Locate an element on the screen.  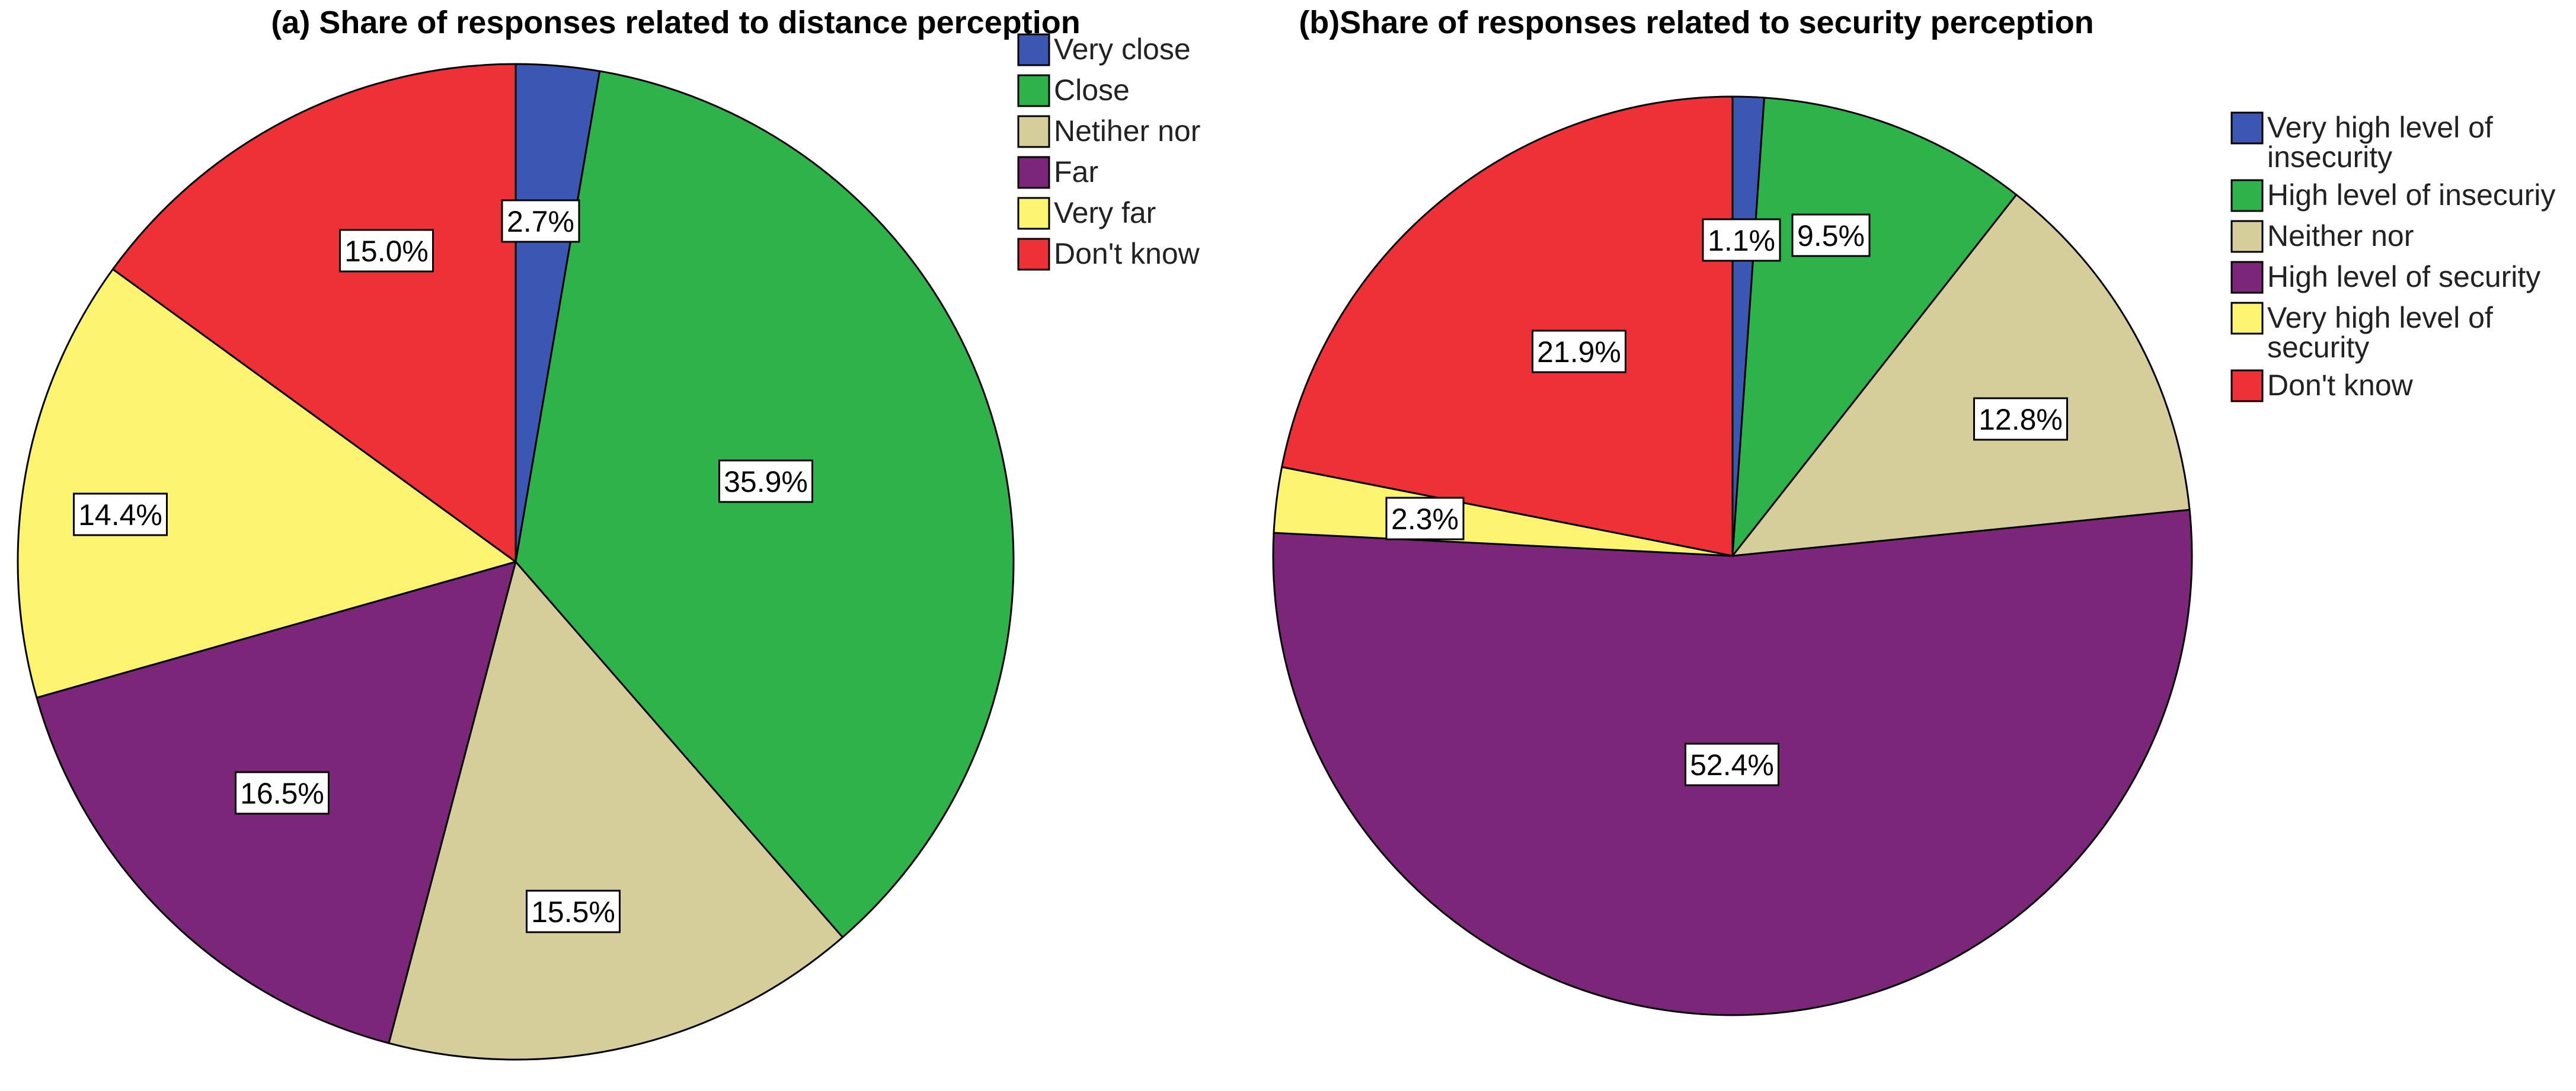
pie-a-label-box-close is located at coordinates (765, 481).